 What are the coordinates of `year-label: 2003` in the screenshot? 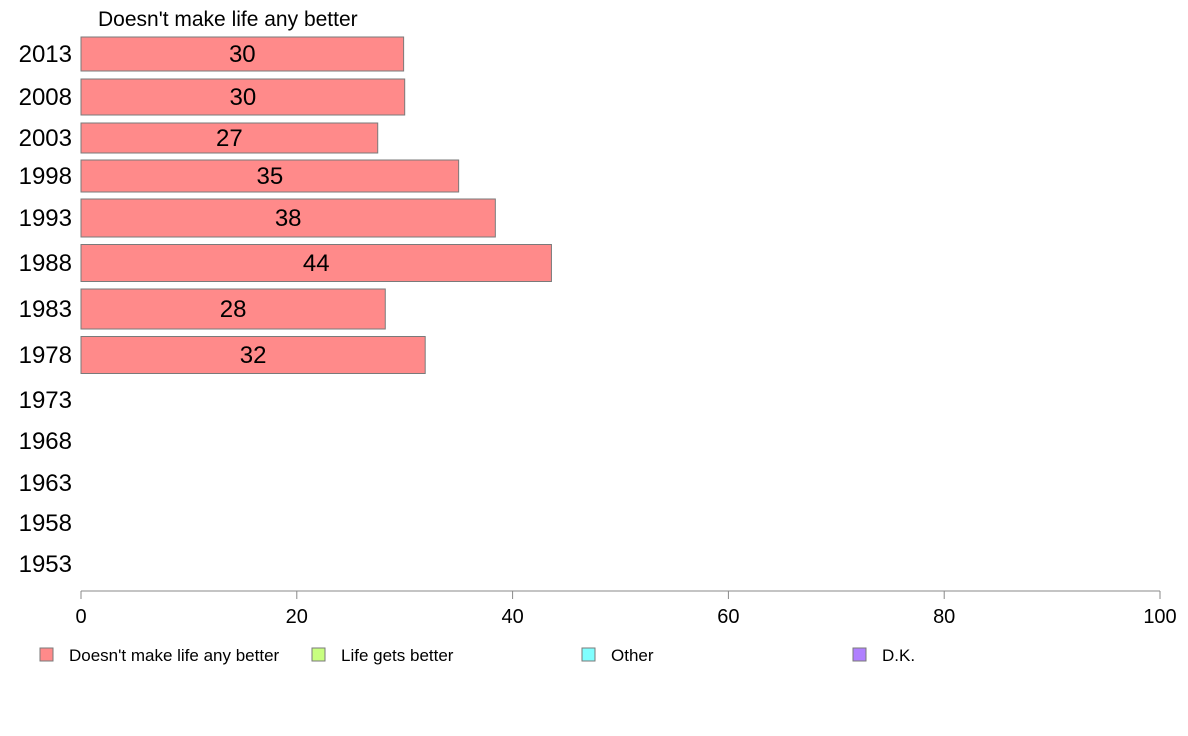 It's located at (45, 138).